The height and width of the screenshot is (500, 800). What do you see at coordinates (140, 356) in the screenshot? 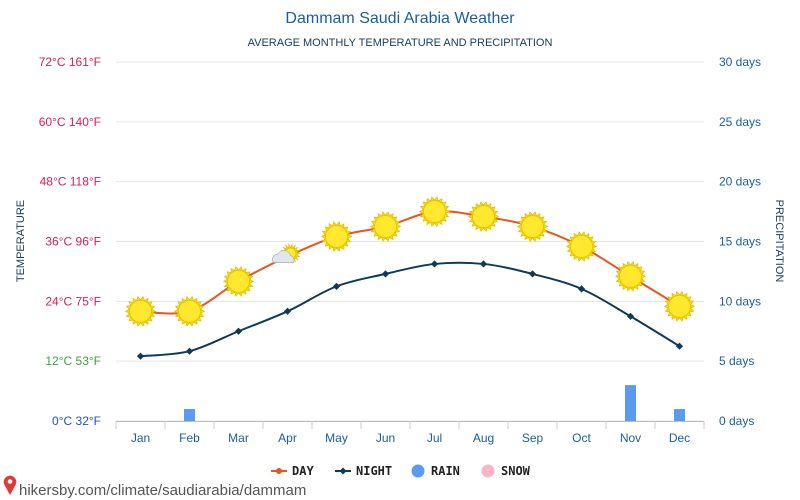
I see `night-point-jan` at bounding box center [140, 356].